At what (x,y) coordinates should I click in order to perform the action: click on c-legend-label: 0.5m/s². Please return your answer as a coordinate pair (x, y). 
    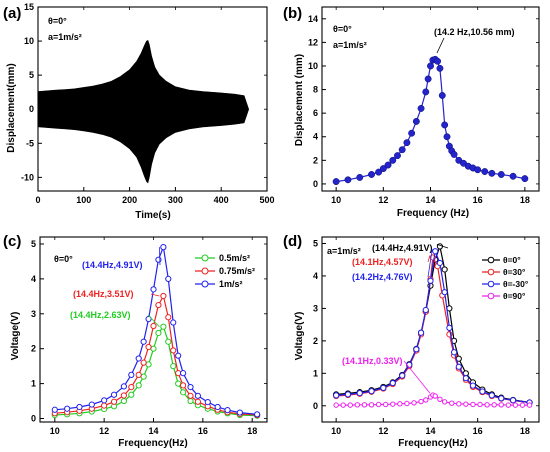
    Looking at the image, I should click on (234, 258).